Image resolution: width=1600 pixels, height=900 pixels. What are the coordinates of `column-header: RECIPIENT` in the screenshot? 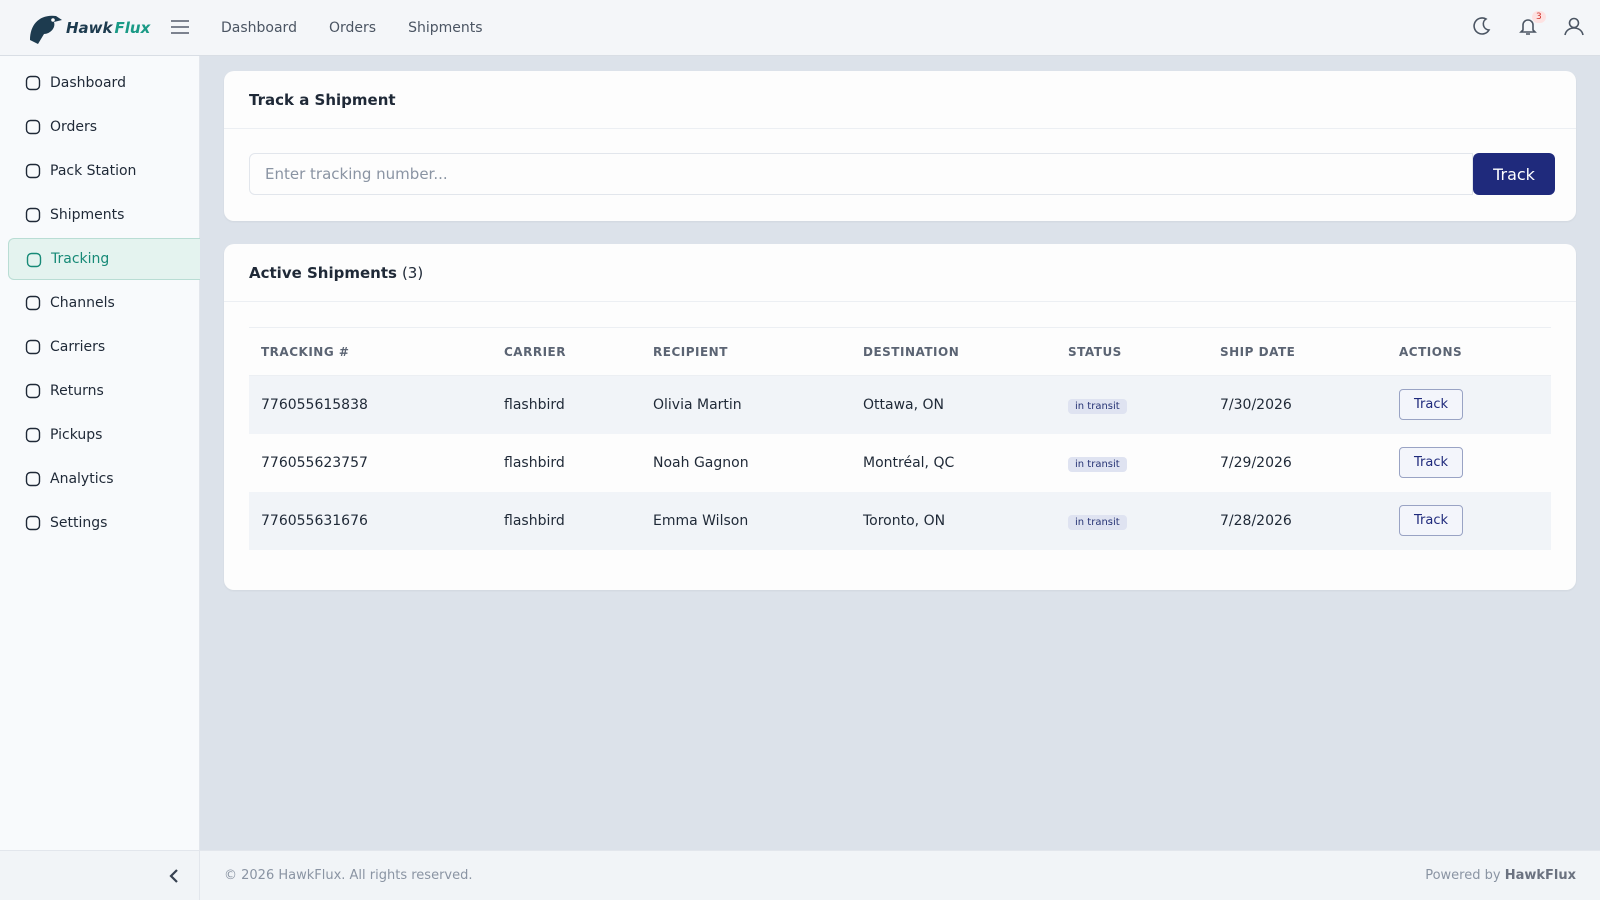 It's located at (746, 351).